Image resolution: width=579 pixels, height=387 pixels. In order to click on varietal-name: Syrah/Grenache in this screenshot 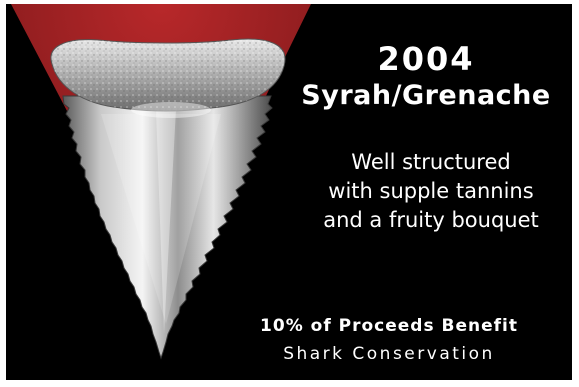, I will do `click(426, 95)`.